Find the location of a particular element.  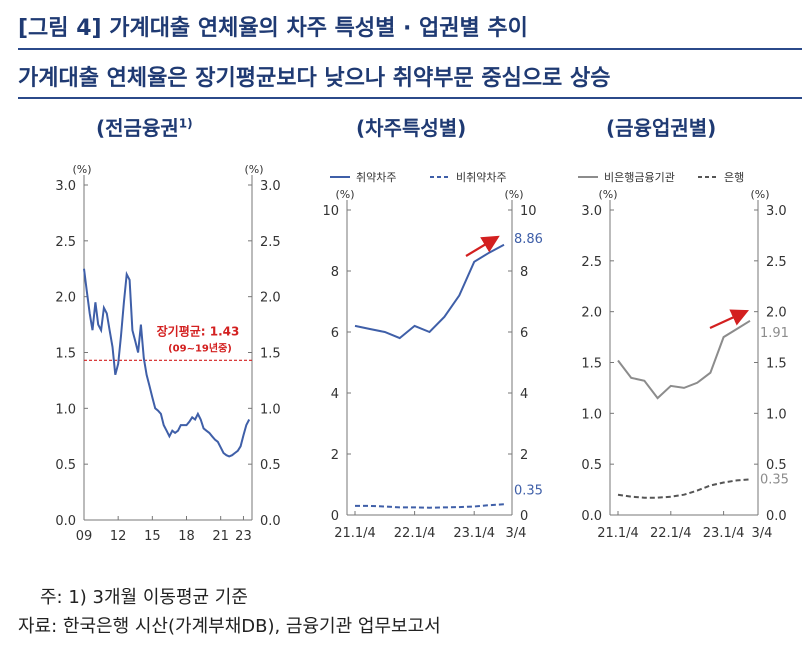

panel3-ytick-right-label: 0.5 is located at coordinates (776, 465).